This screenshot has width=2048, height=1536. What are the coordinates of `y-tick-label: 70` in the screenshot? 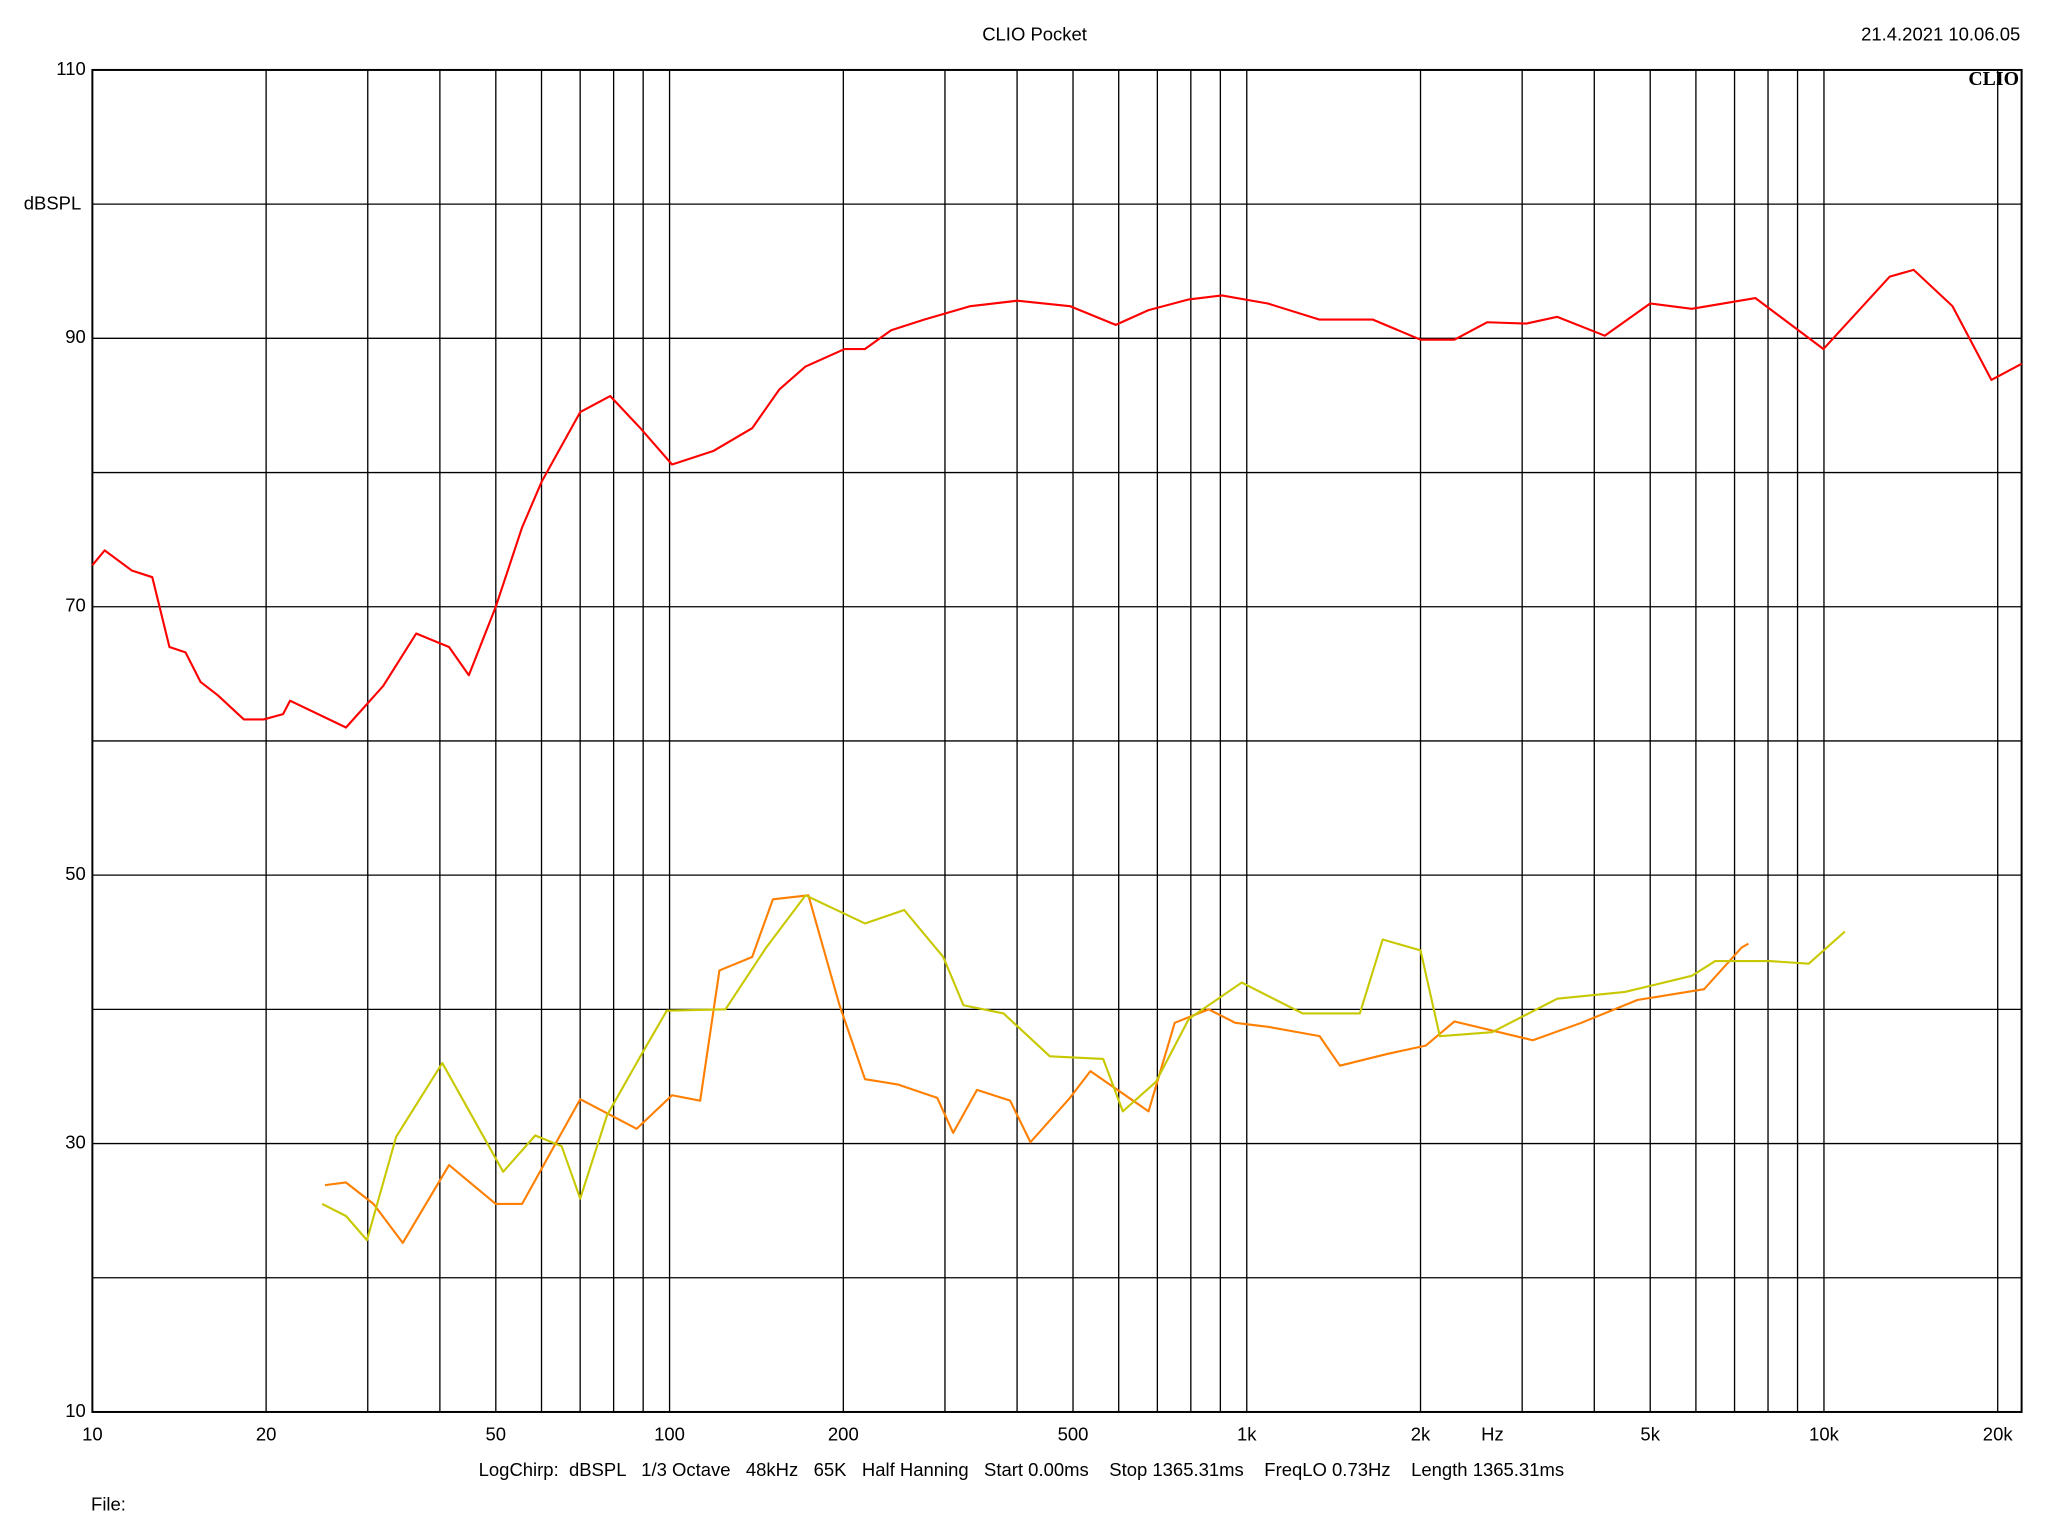 It's located at (75, 605).